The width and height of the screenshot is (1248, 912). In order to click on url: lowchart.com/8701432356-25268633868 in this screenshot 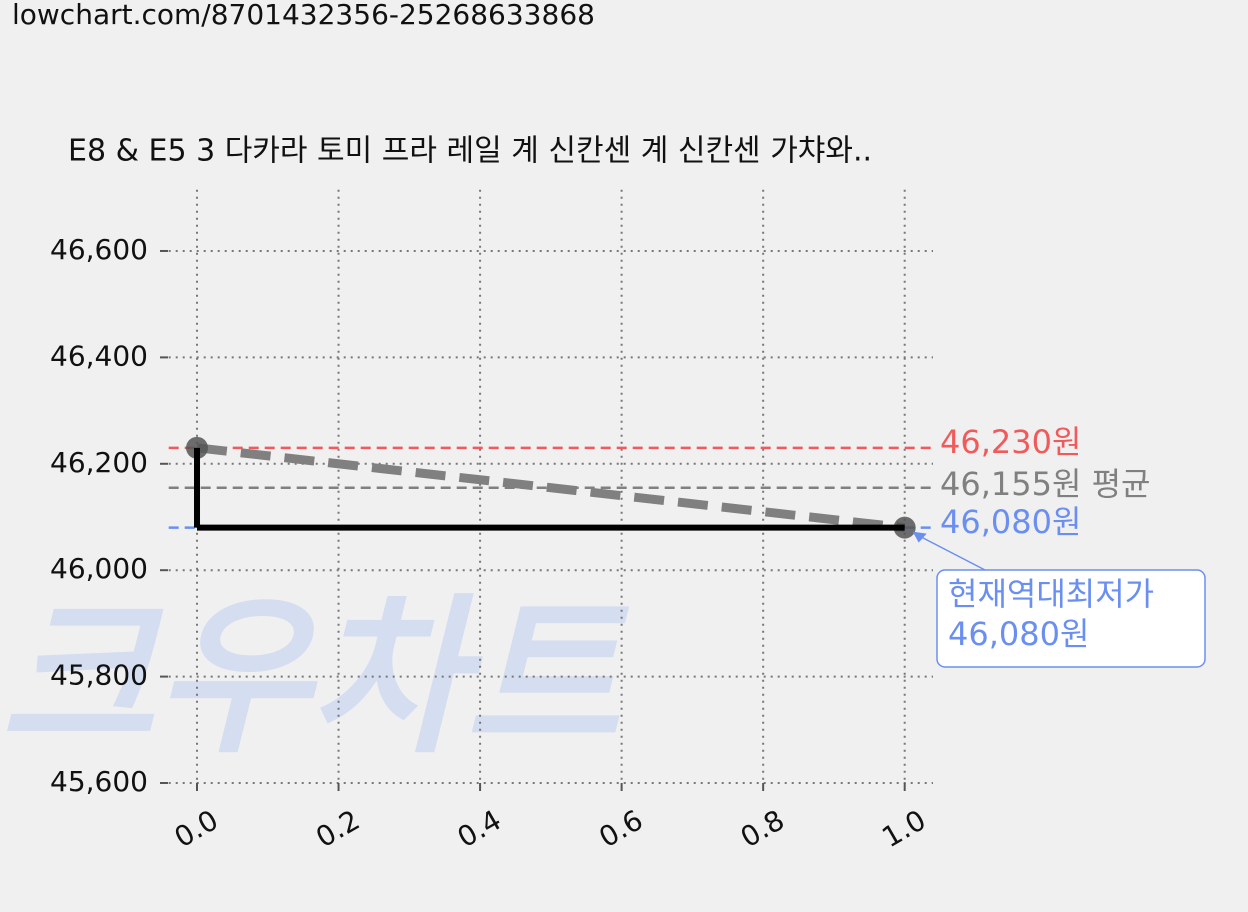, I will do `click(303, 15)`.